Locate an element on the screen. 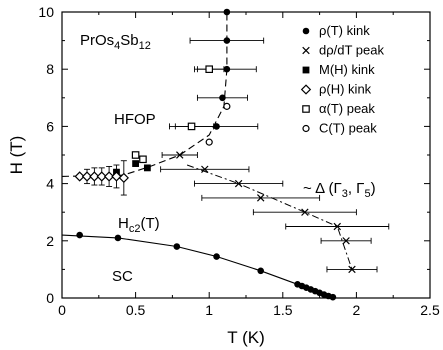 The height and width of the screenshot is (350, 443). hc2-tail: (T) is located at coordinates (149, 223).